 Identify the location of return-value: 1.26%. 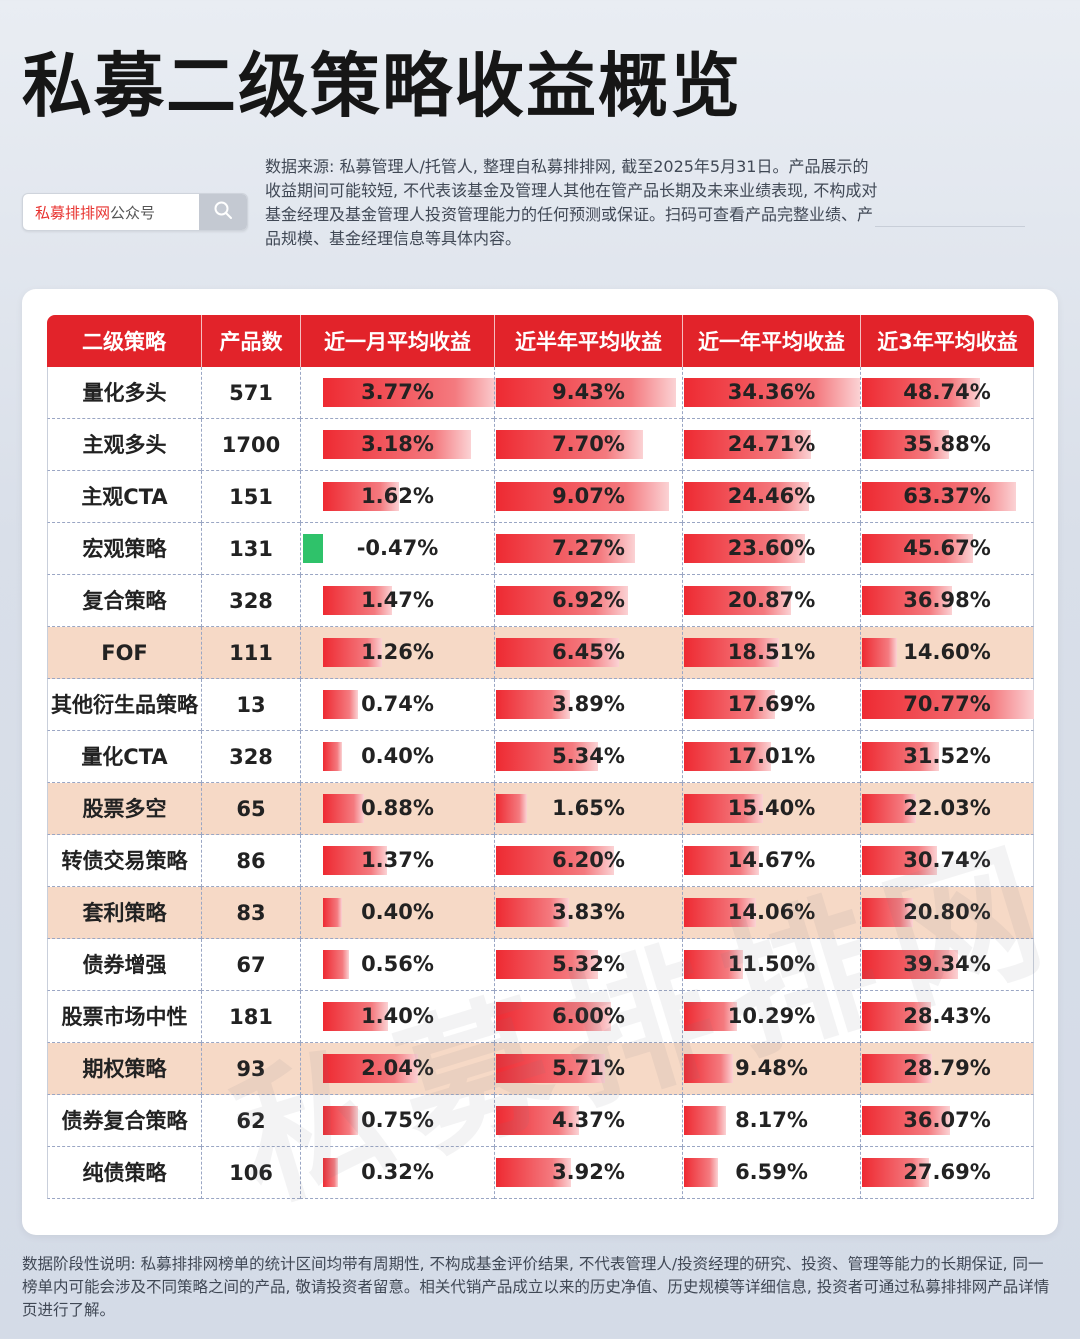
(397, 652).